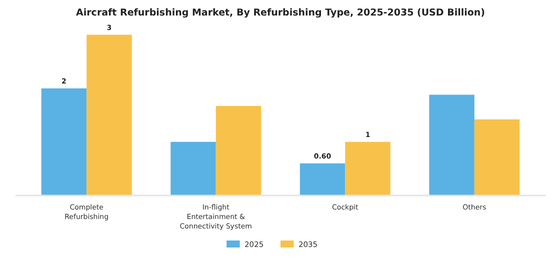  What do you see at coordinates (280, 13) in the screenshot?
I see `chart-title: Aircraft Refurbishing Market, By Refurbishing Type, 2025-2035 (USD Billion)` at bounding box center [280, 13].